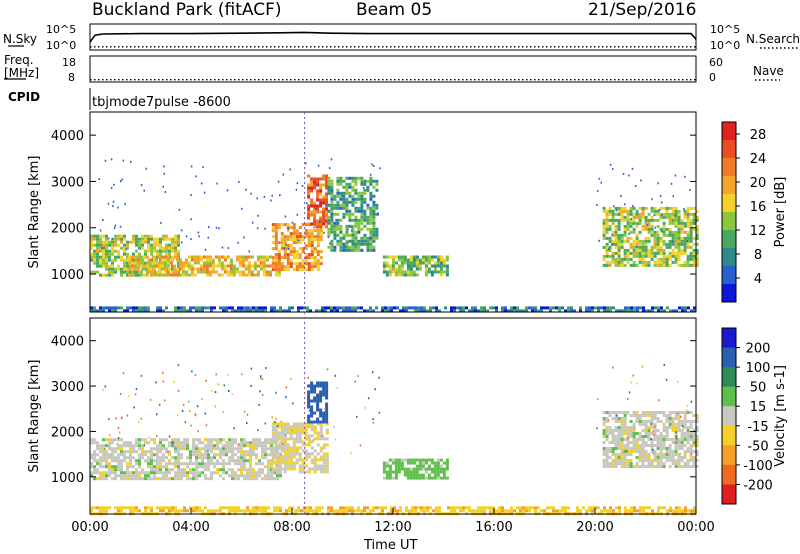 The width and height of the screenshot is (800, 554). What do you see at coordinates (758, 407) in the screenshot?
I see `velocity-colorbar-tick-label: 15` at bounding box center [758, 407].